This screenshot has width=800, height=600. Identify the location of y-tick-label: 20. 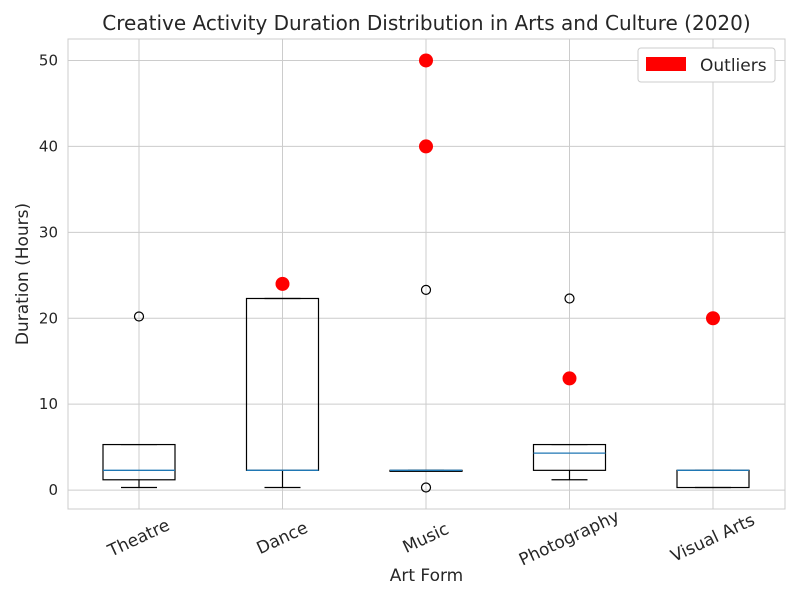
(48, 318).